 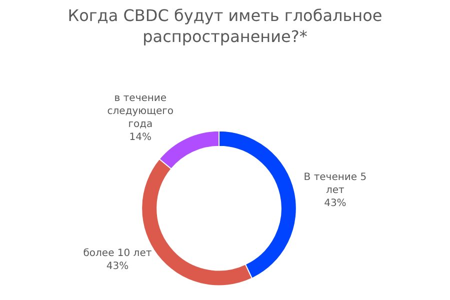 I want to click on slice-label: В течение 5 лет, so click(x=335, y=184).